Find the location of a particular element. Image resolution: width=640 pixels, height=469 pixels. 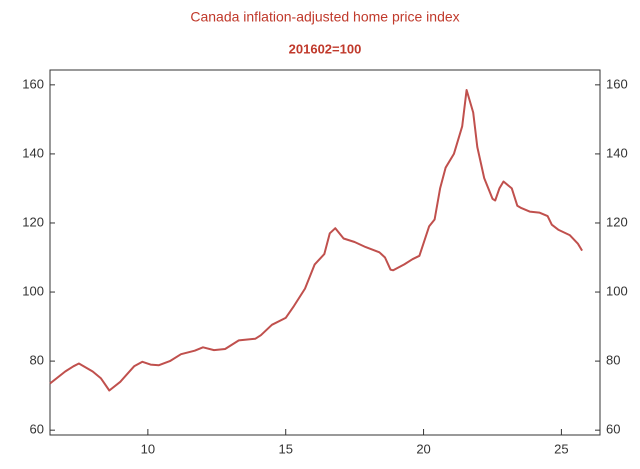

y2-tick-label: 140 is located at coordinates (617, 152).